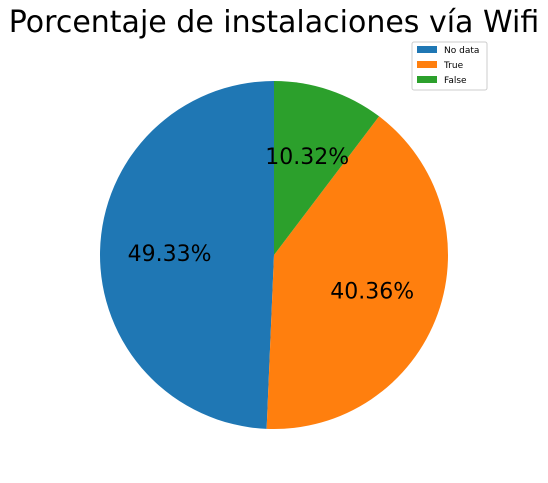  What do you see at coordinates (453, 66) in the screenshot?
I see `legend-label-true: True` at bounding box center [453, 66].